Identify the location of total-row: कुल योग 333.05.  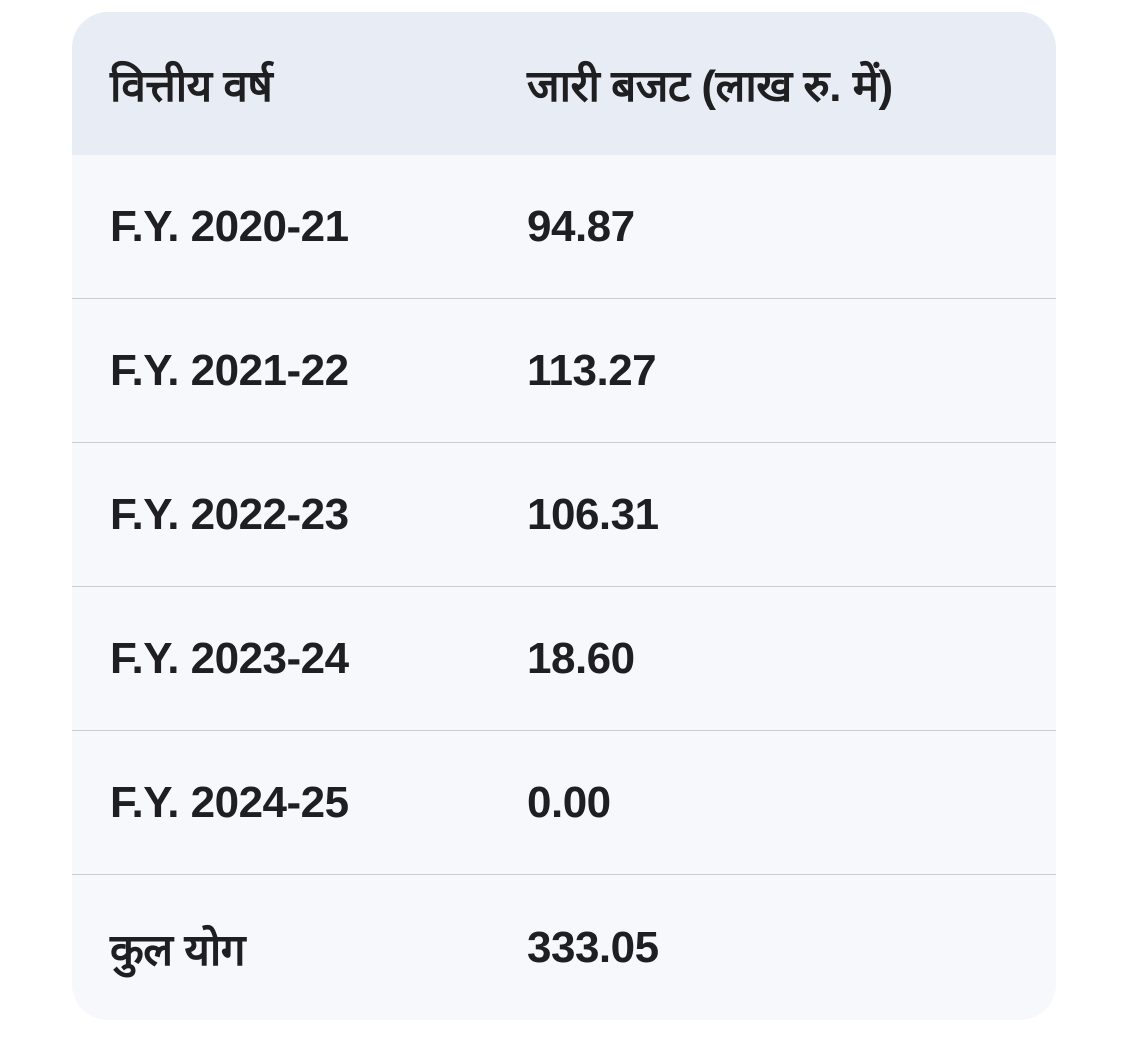
(564, 947).